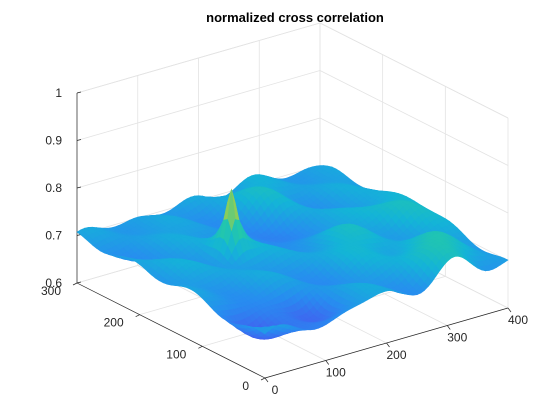 Image resolution: width=560 pixels, height=420 pixels. Describe the element at coordinates (176, 354) in the screenshot. I see `y-tick-label: 100` at that location.